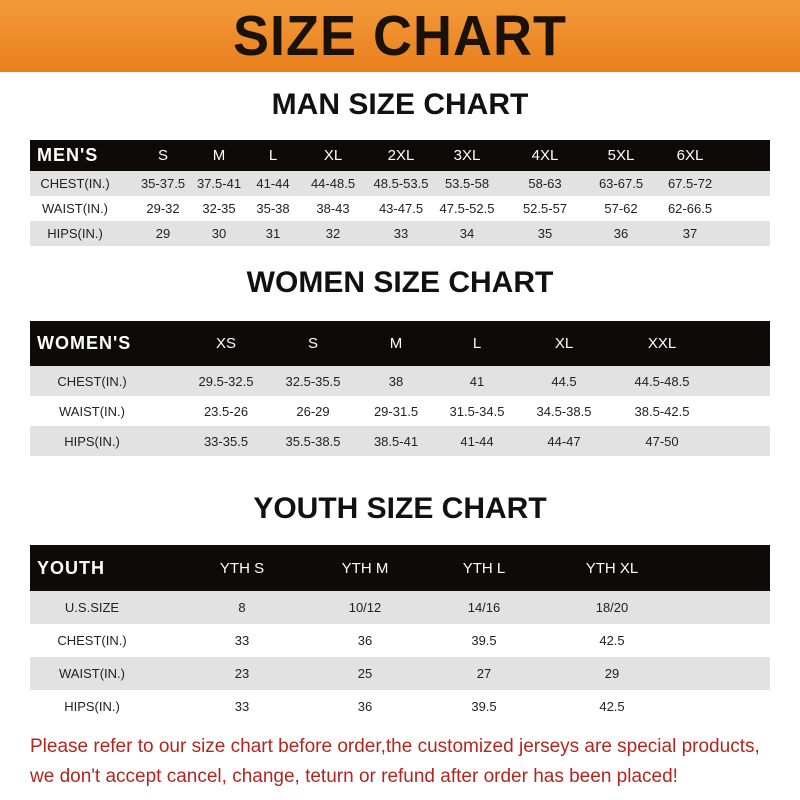 The width and height of the screenshot is (800, 800). Describe the element at coordinates (400, 706) in the screenshot. I see `table-row: HIPS(IN.) 33 36 39.5 42.5` at that location.